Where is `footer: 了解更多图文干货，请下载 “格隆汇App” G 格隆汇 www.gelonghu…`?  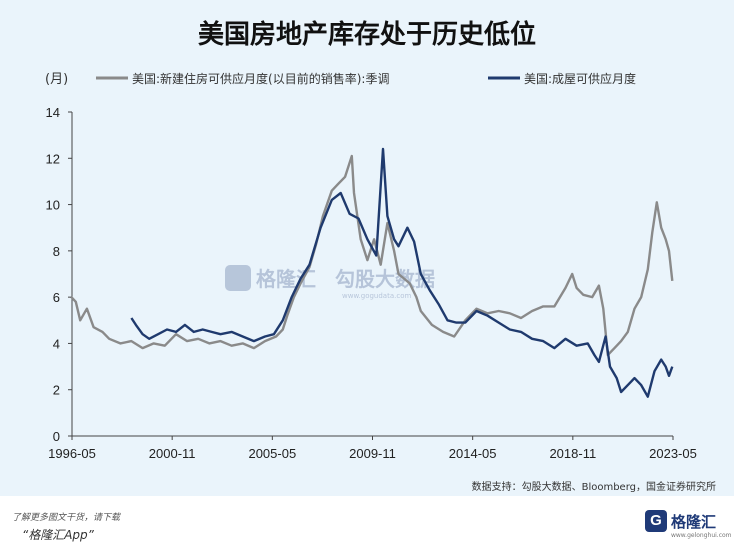 footer: 了解更多图文干货，请下载 “格隆汇App” G 格隆汇 www.gelonghu… is located at coordinates (367, 523).